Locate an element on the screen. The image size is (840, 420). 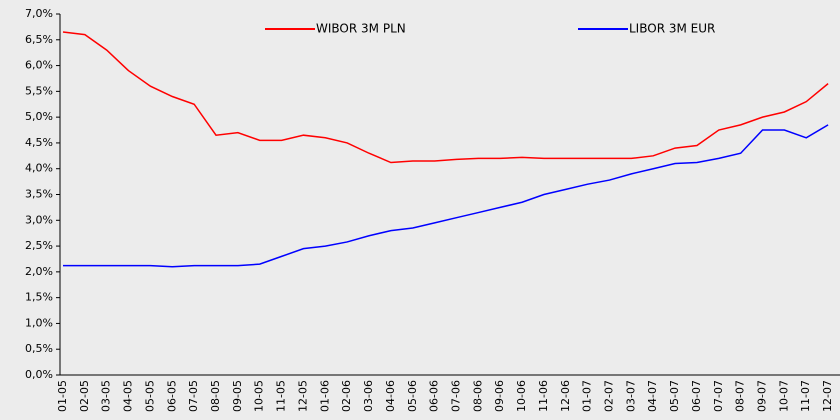
y-tick-label: 6,5% is located at coordinates (39, 39).